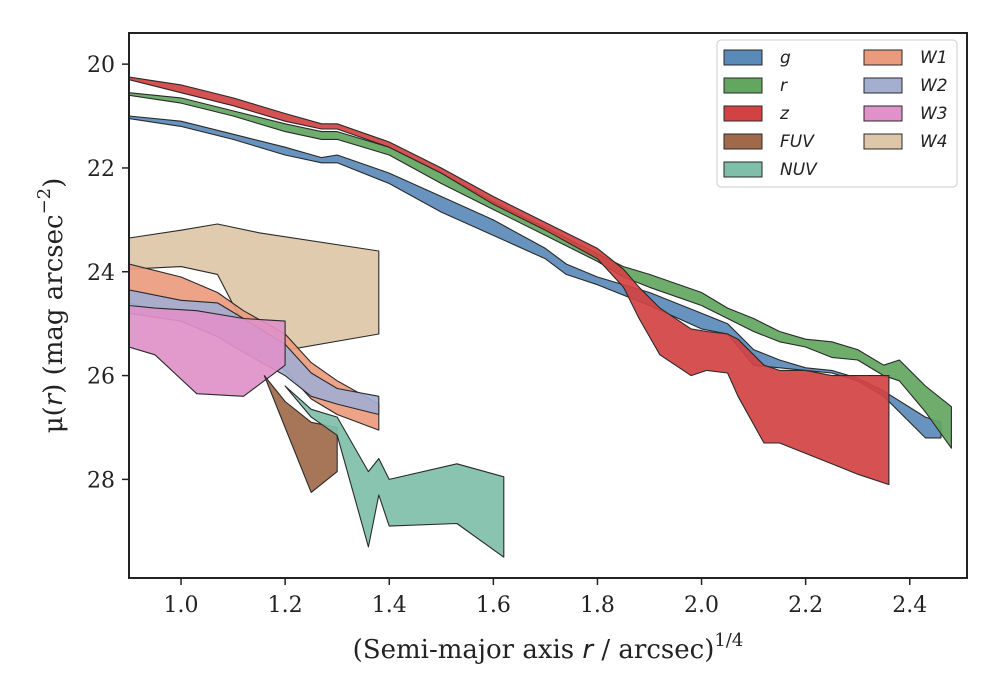  What do you see at coordinates (934, 114) in the screenshot?
I see `legend-label-w3: W3` at bounding box center [934, 114].